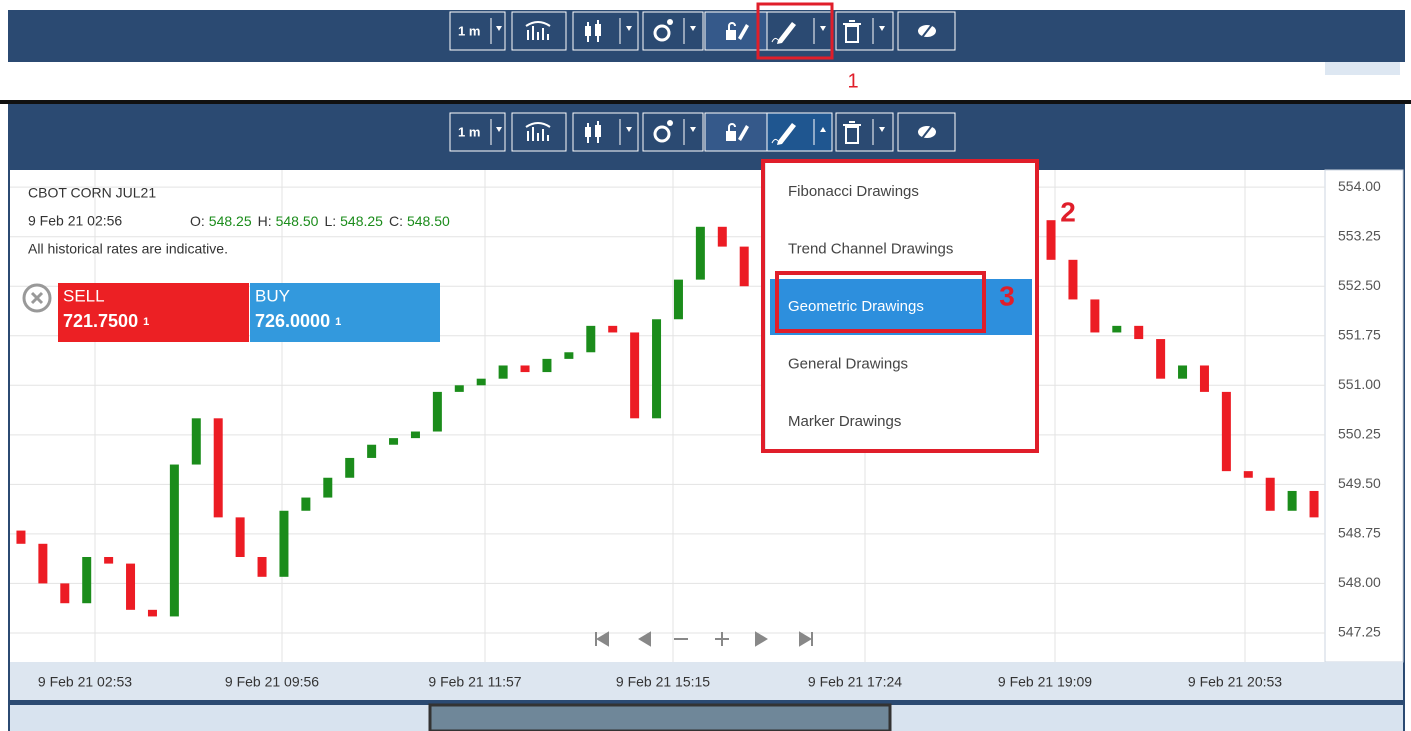 The width and height of the screenshot is (1411, 731). I want to click on y-tick-label: 548.75, so click(1359, 533).